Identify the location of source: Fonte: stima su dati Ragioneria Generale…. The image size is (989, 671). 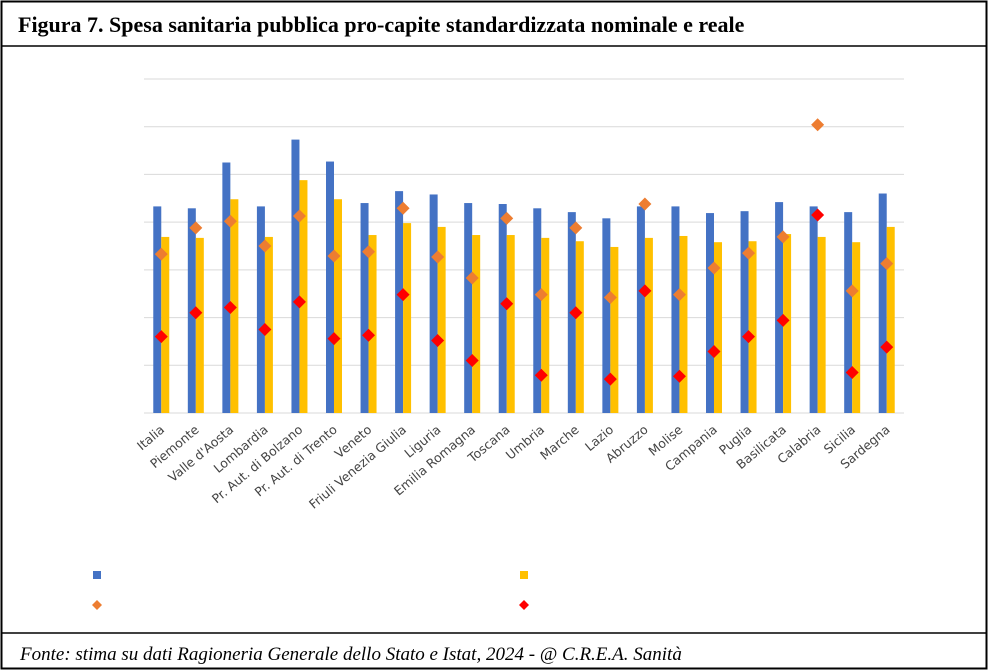
(350, 654).